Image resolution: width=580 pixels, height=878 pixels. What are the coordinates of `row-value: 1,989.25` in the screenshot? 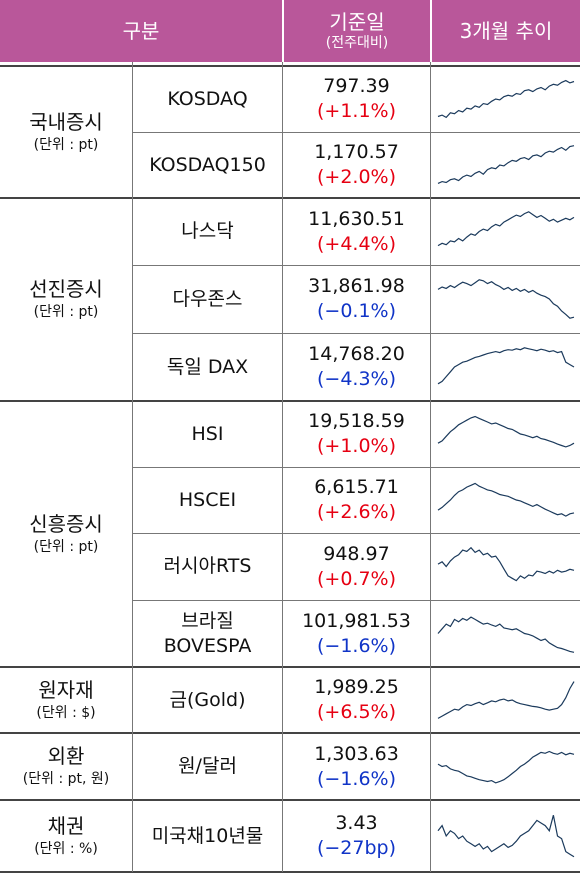 It's located at (356, 687).